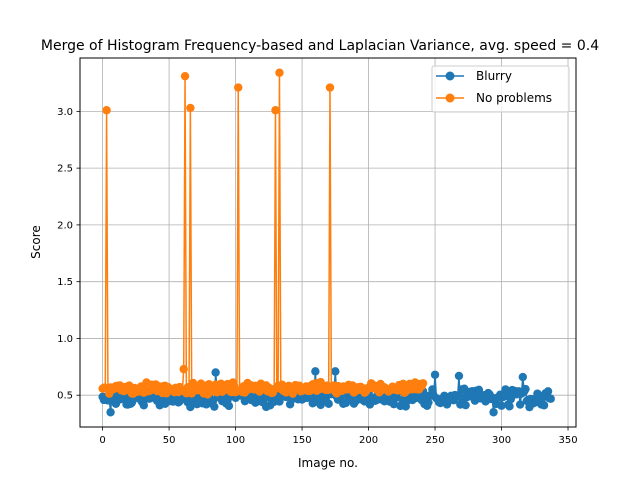 The width and height of the screenshot is (640, 480). Describe the element at coordinates (514, 98) in the screenshot. I see `legend-label-no-problems: No problems` at that location.